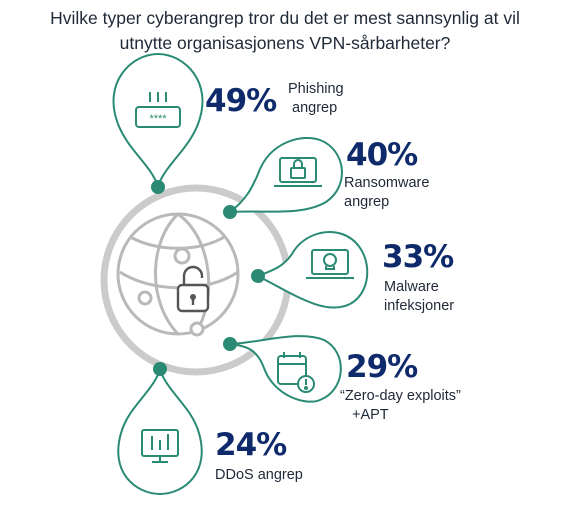  Describe the element at coordinates (330, 264) in the screenshot. I see `skull-laptop-icon` at that location.